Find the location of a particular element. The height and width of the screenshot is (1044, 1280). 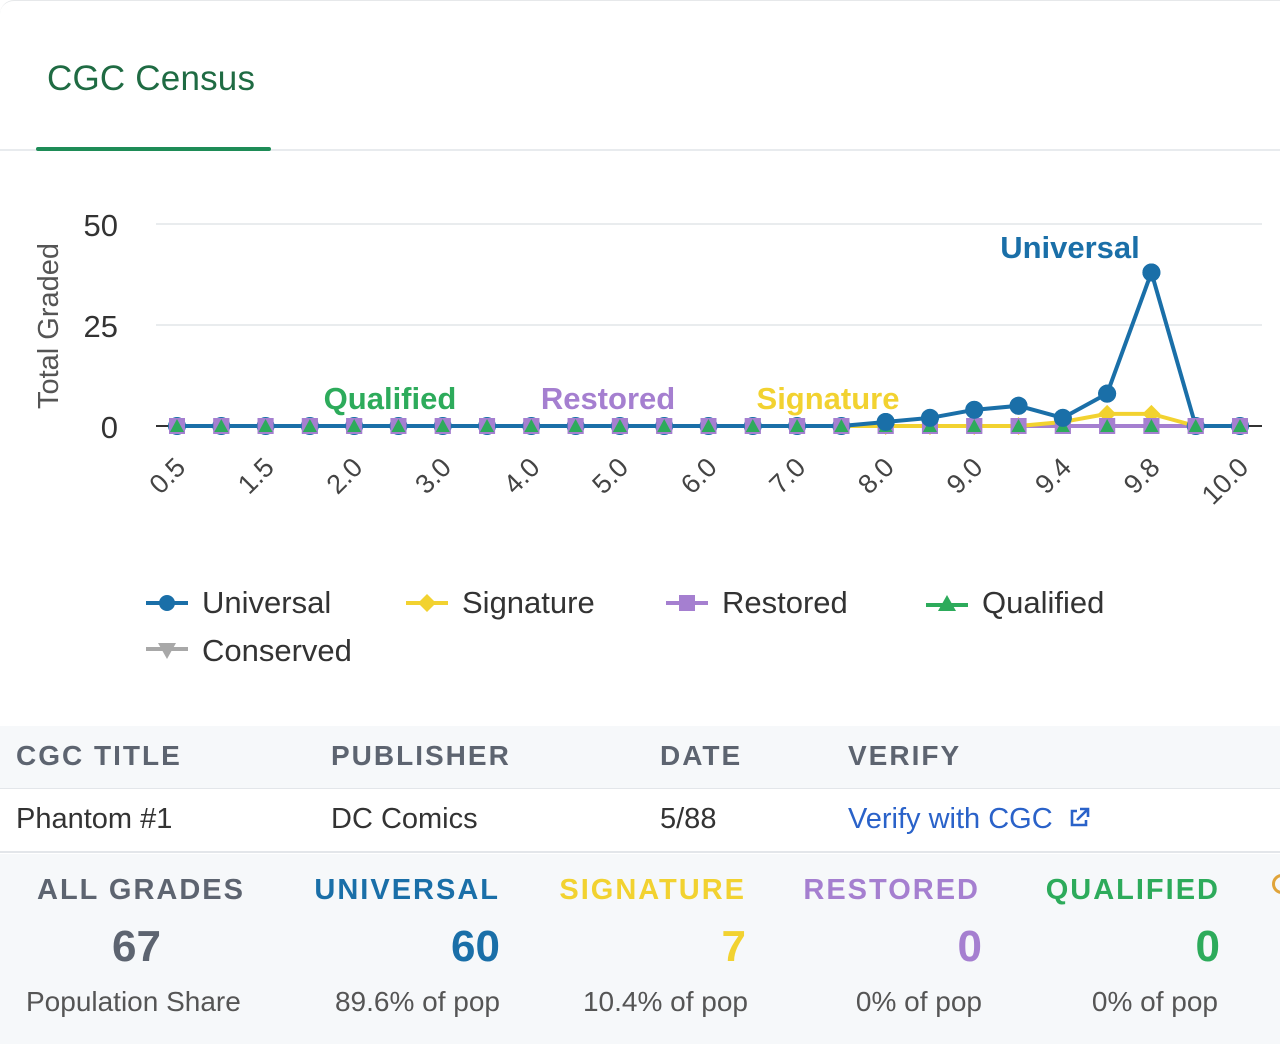

comic-title: Phantom #1 is located at coordinates (94, 819).